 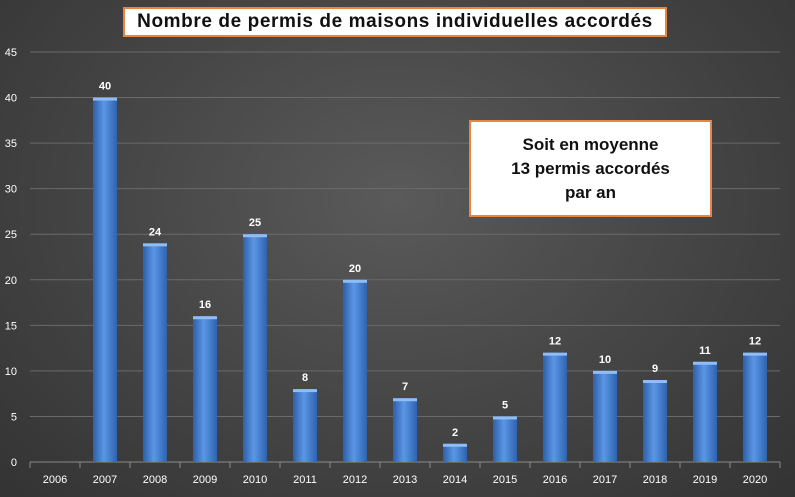 I want to click on bar-2014, so click(x=455, y=452).